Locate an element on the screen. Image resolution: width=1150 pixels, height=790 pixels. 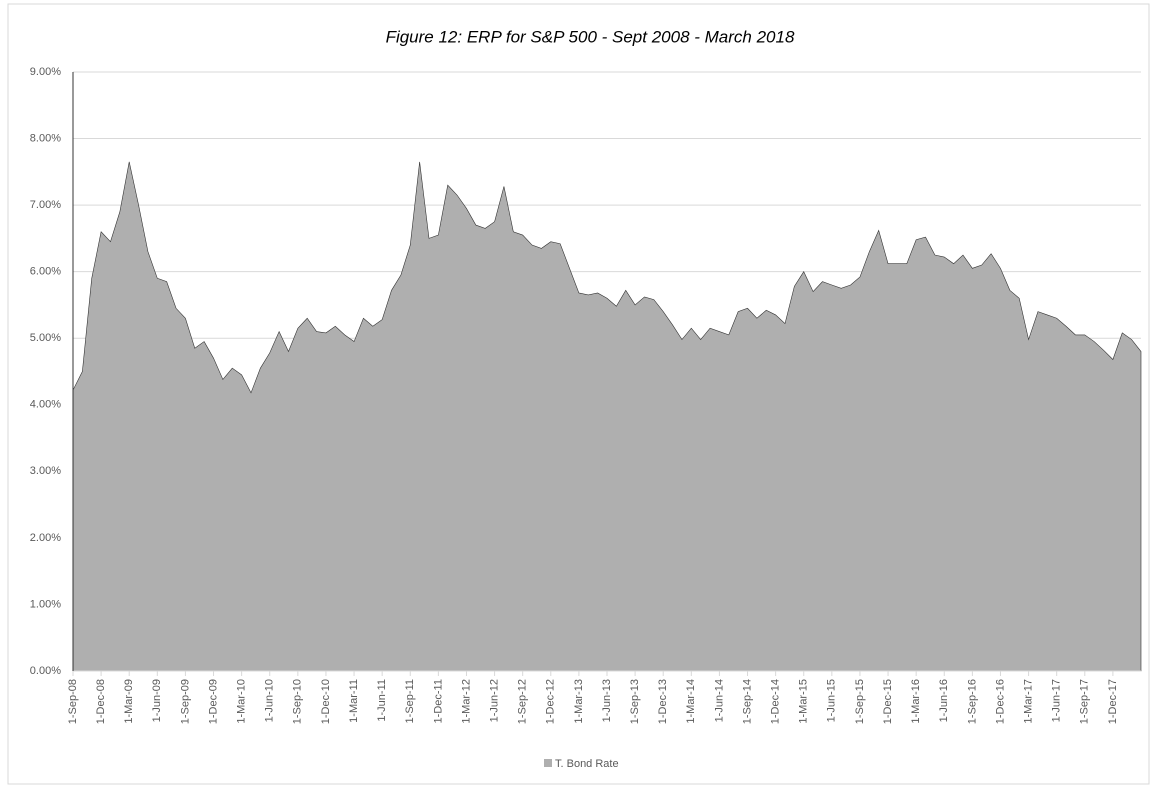
x-tick-label: 1-Dec-13 is located at coordinates (663, 701).